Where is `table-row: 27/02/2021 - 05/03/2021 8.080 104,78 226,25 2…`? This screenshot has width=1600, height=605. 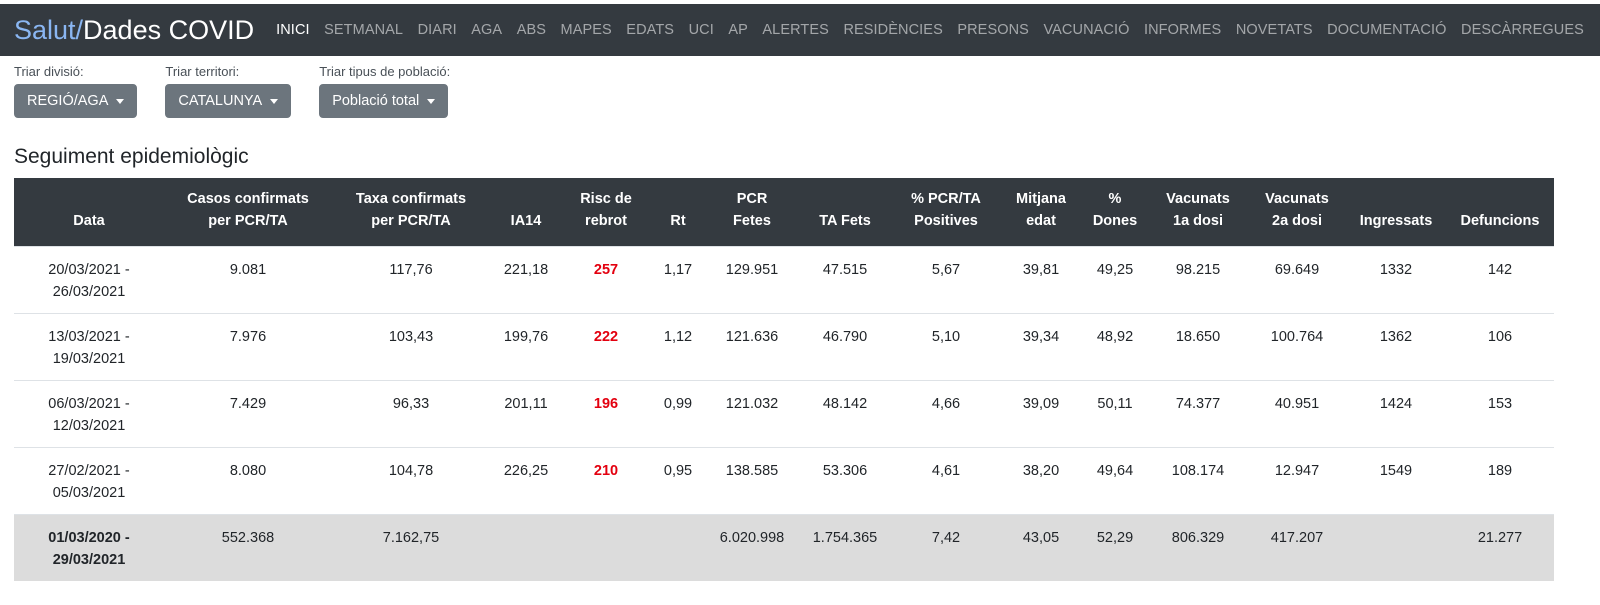 table-row: 27/02/2021 - 05/03/2021 8.080 104,78 226,25 2… is located at coordinates (784, 480).